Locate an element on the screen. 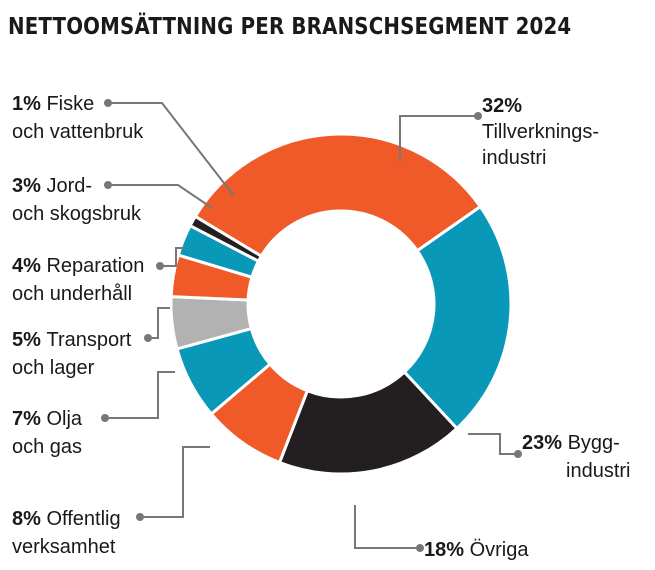 The image size is (655, 570). slice-line1-4: Olja is located at coordinates (64, 419).